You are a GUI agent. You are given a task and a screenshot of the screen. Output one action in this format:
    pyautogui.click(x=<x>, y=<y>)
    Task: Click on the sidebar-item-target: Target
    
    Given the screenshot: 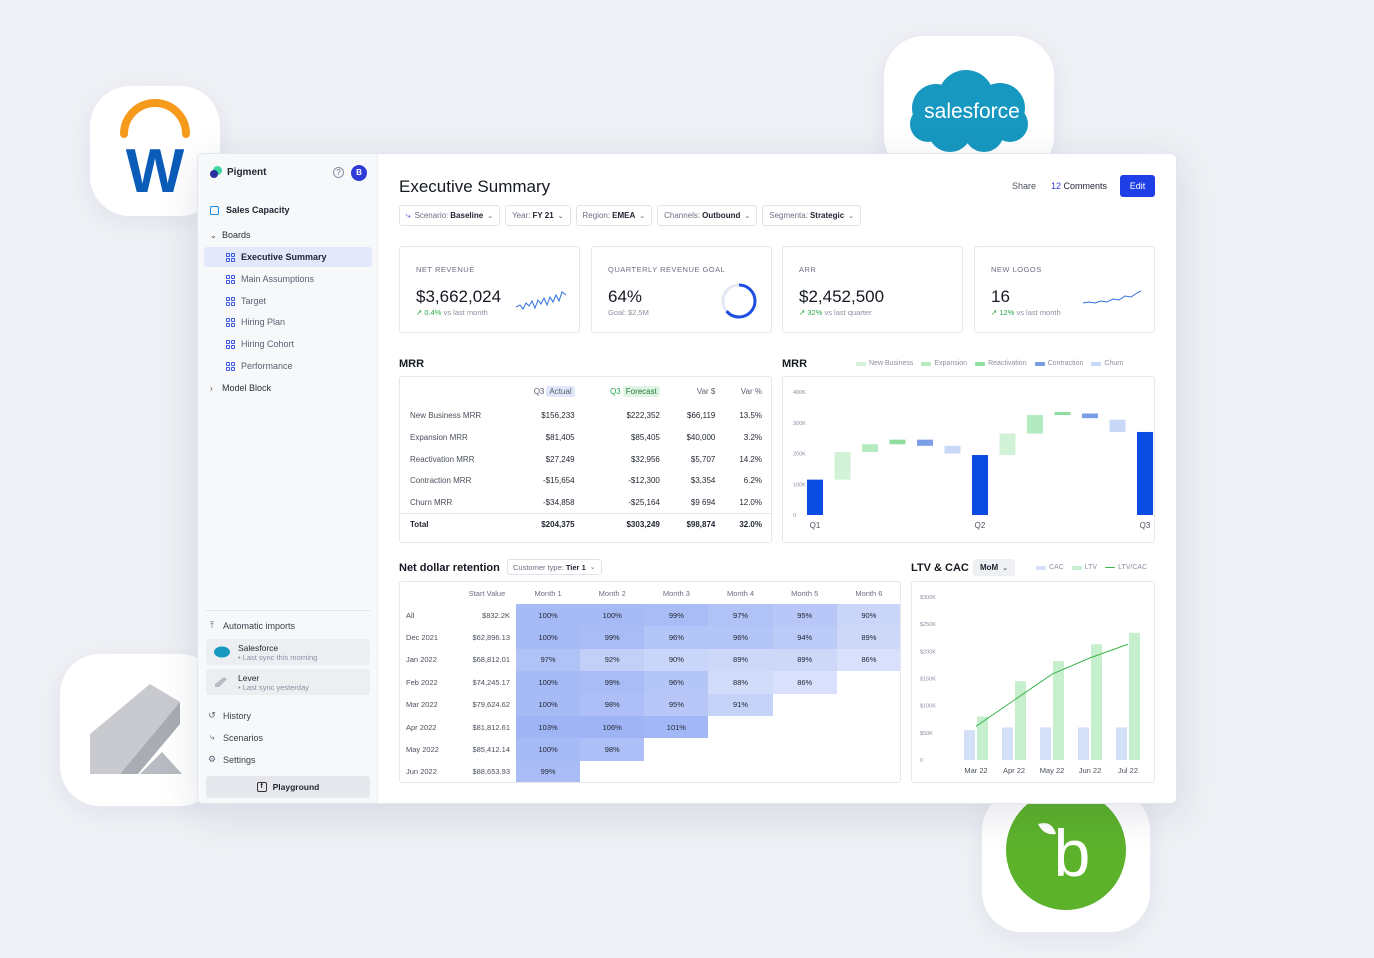 What is the action you would take?
    pyautogui.click(x=288, y=301)
    